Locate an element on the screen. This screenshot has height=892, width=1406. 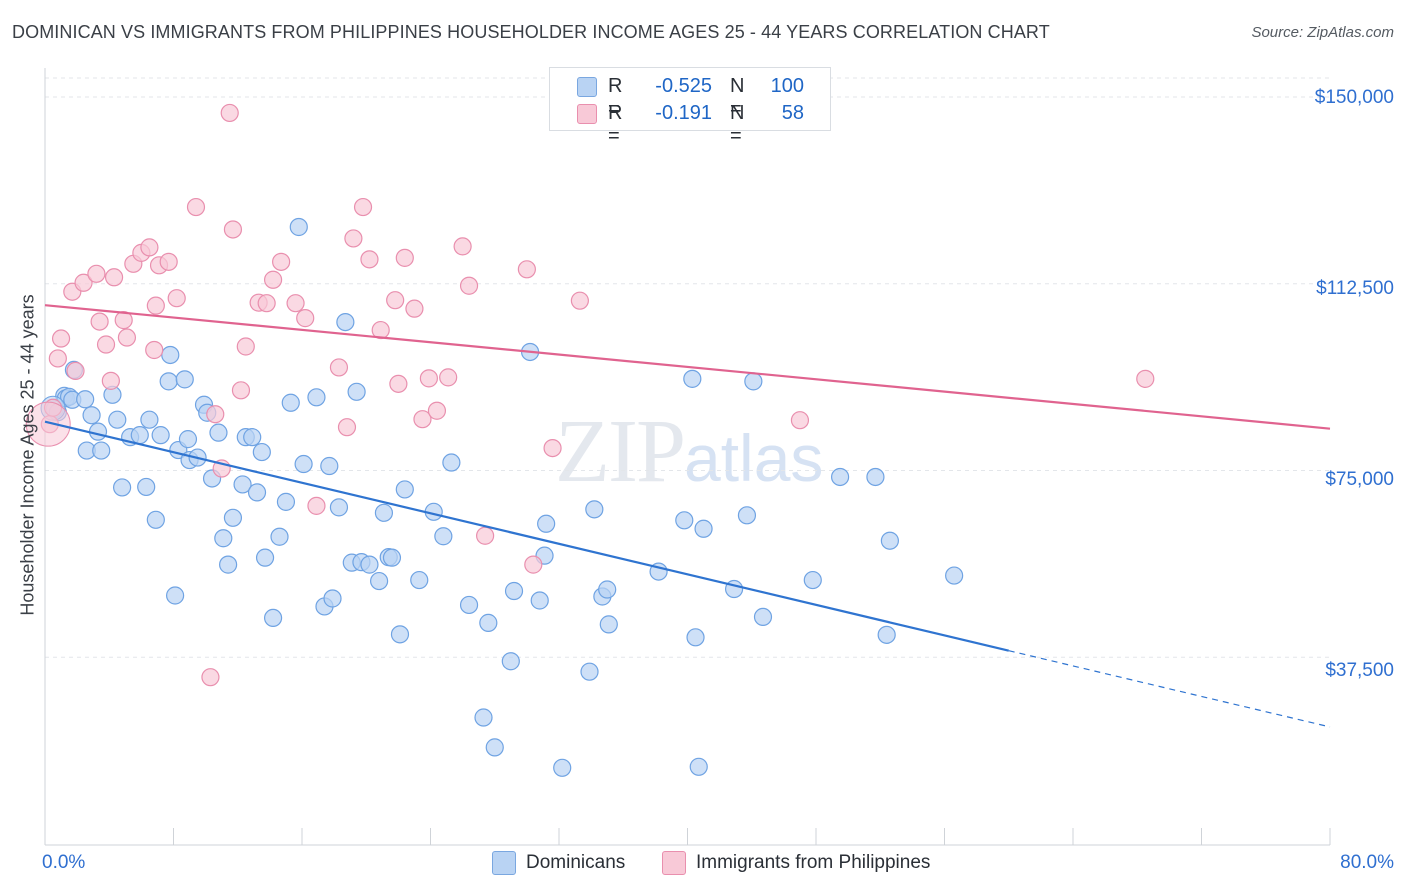
watermark-atlas: atlas is located at coordinates (754, 458).